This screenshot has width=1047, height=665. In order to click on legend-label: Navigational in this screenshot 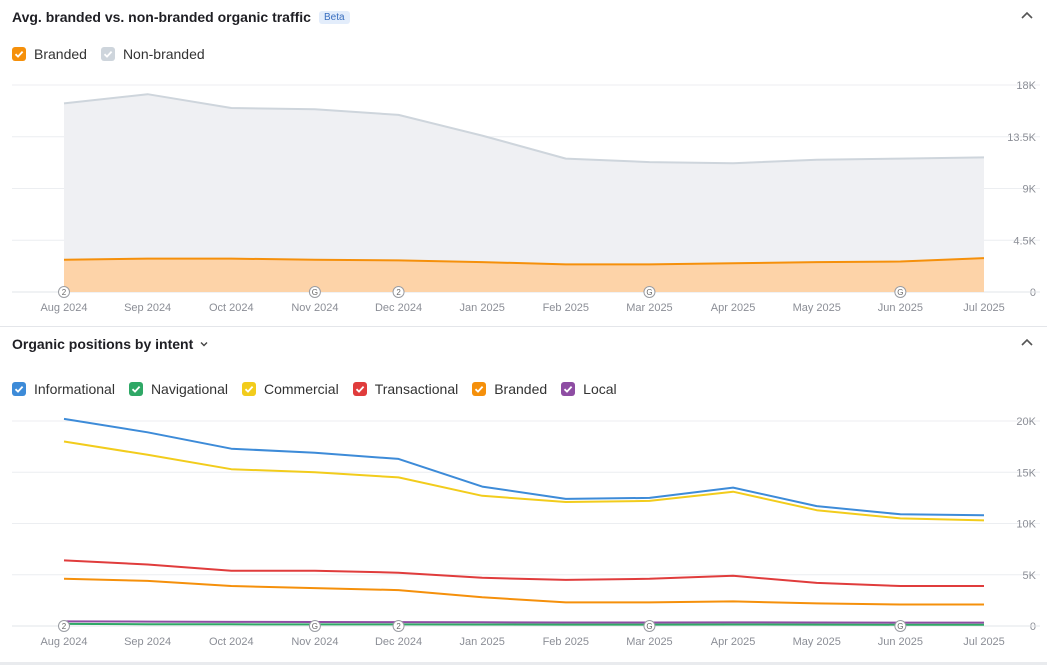, I will do `click(189, 389)`.